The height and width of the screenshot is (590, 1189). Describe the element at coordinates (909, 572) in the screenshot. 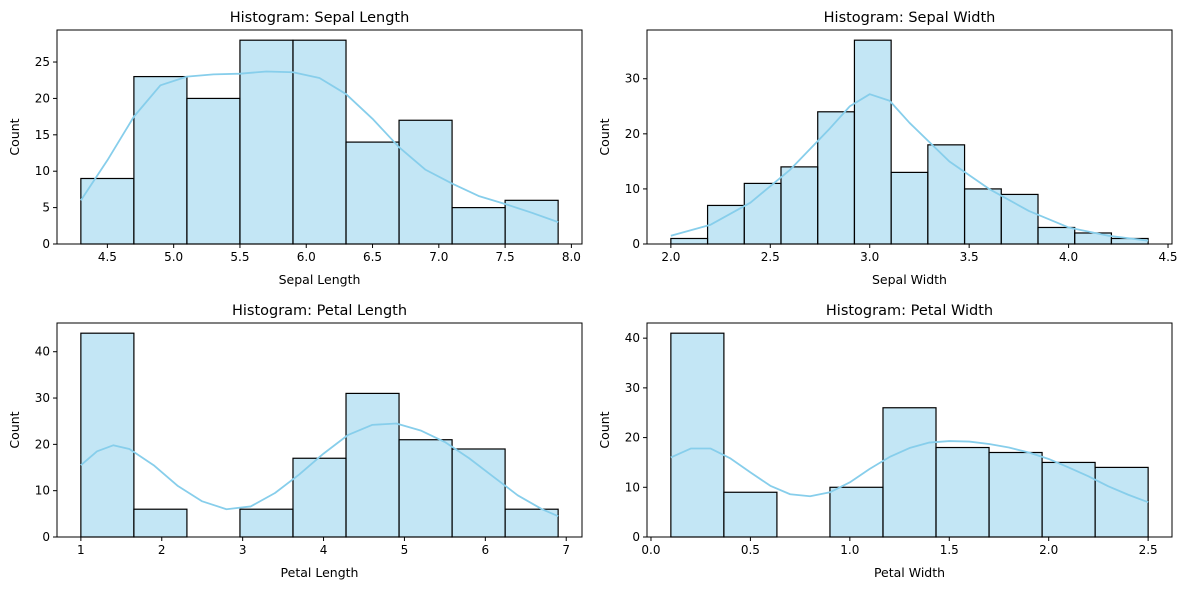

I see `x-axis-label: Petal Width` at that location.